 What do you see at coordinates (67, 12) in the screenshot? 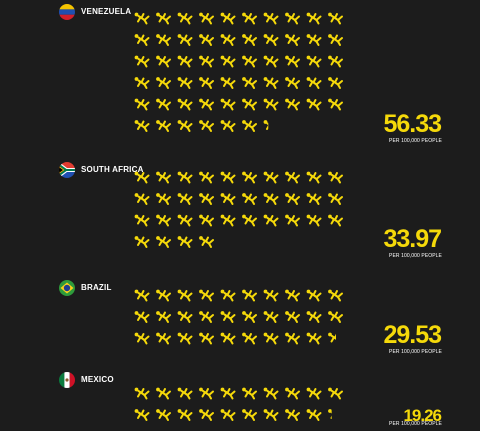
I see `flag-icon` at bounding box center [67, 12].